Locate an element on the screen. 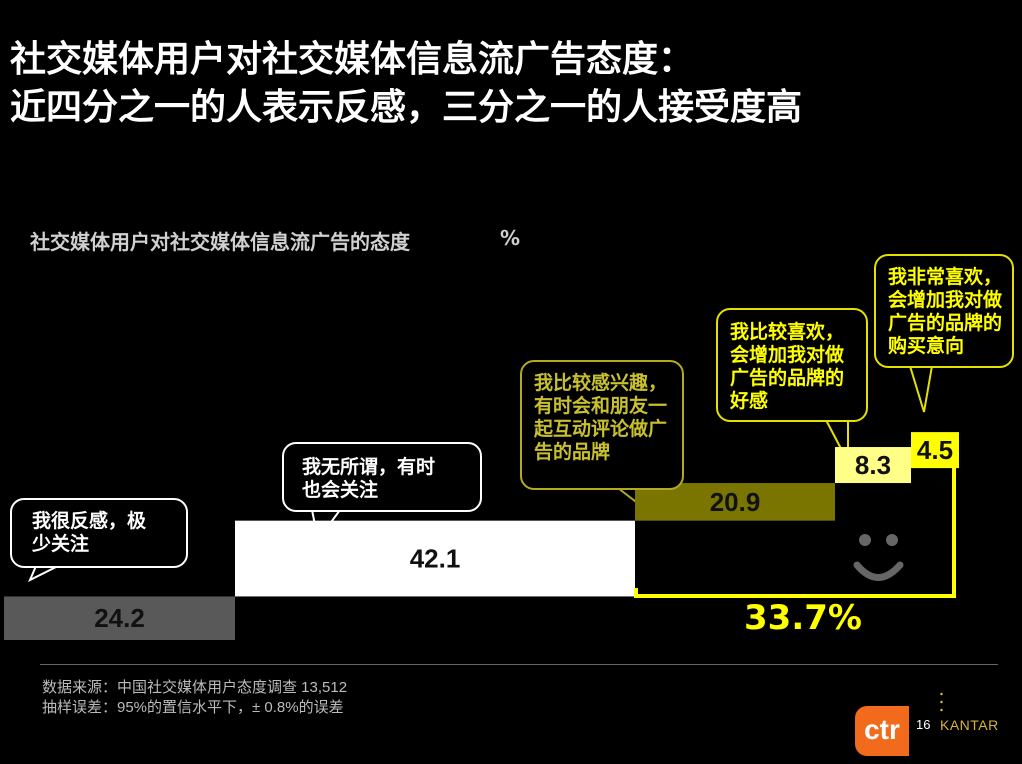  bubble-love-line-3: 广告的品牌的 is located at coordinates (945, 323).